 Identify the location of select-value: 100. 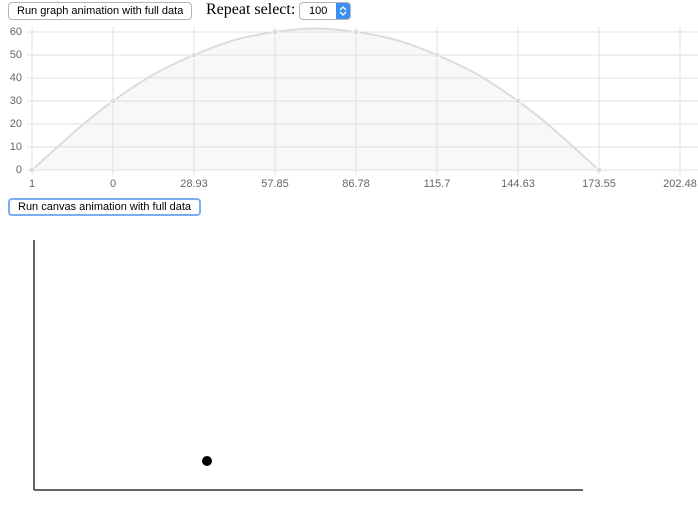
(318, 11).